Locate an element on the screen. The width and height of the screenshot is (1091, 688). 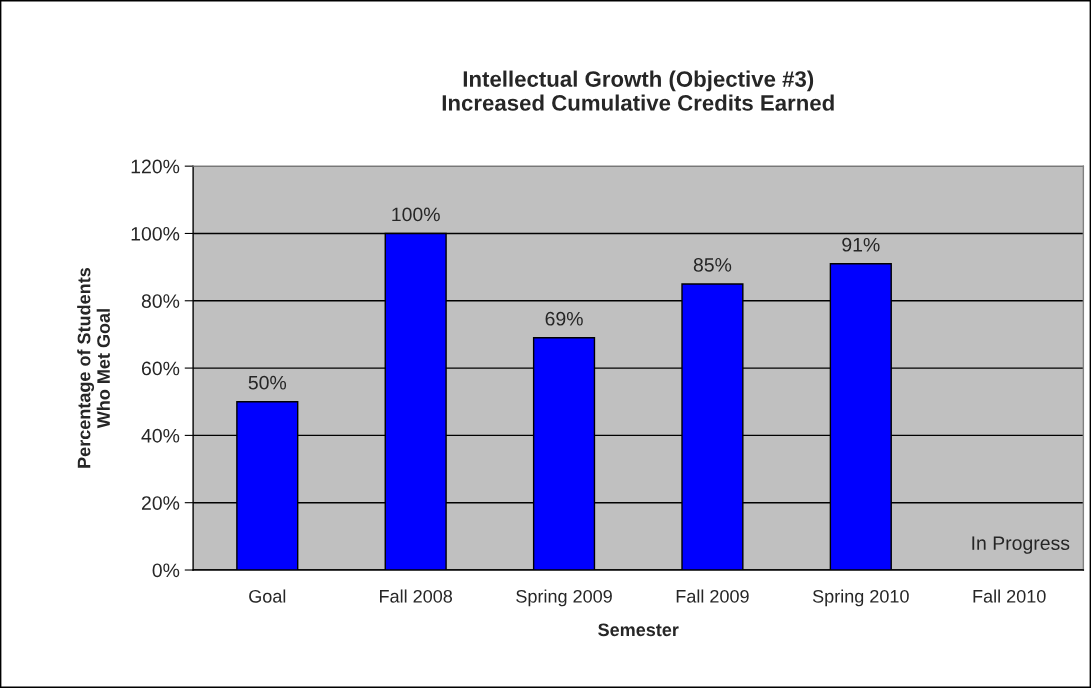
y-tick-label: 20% is located at coordinates (160, 503).